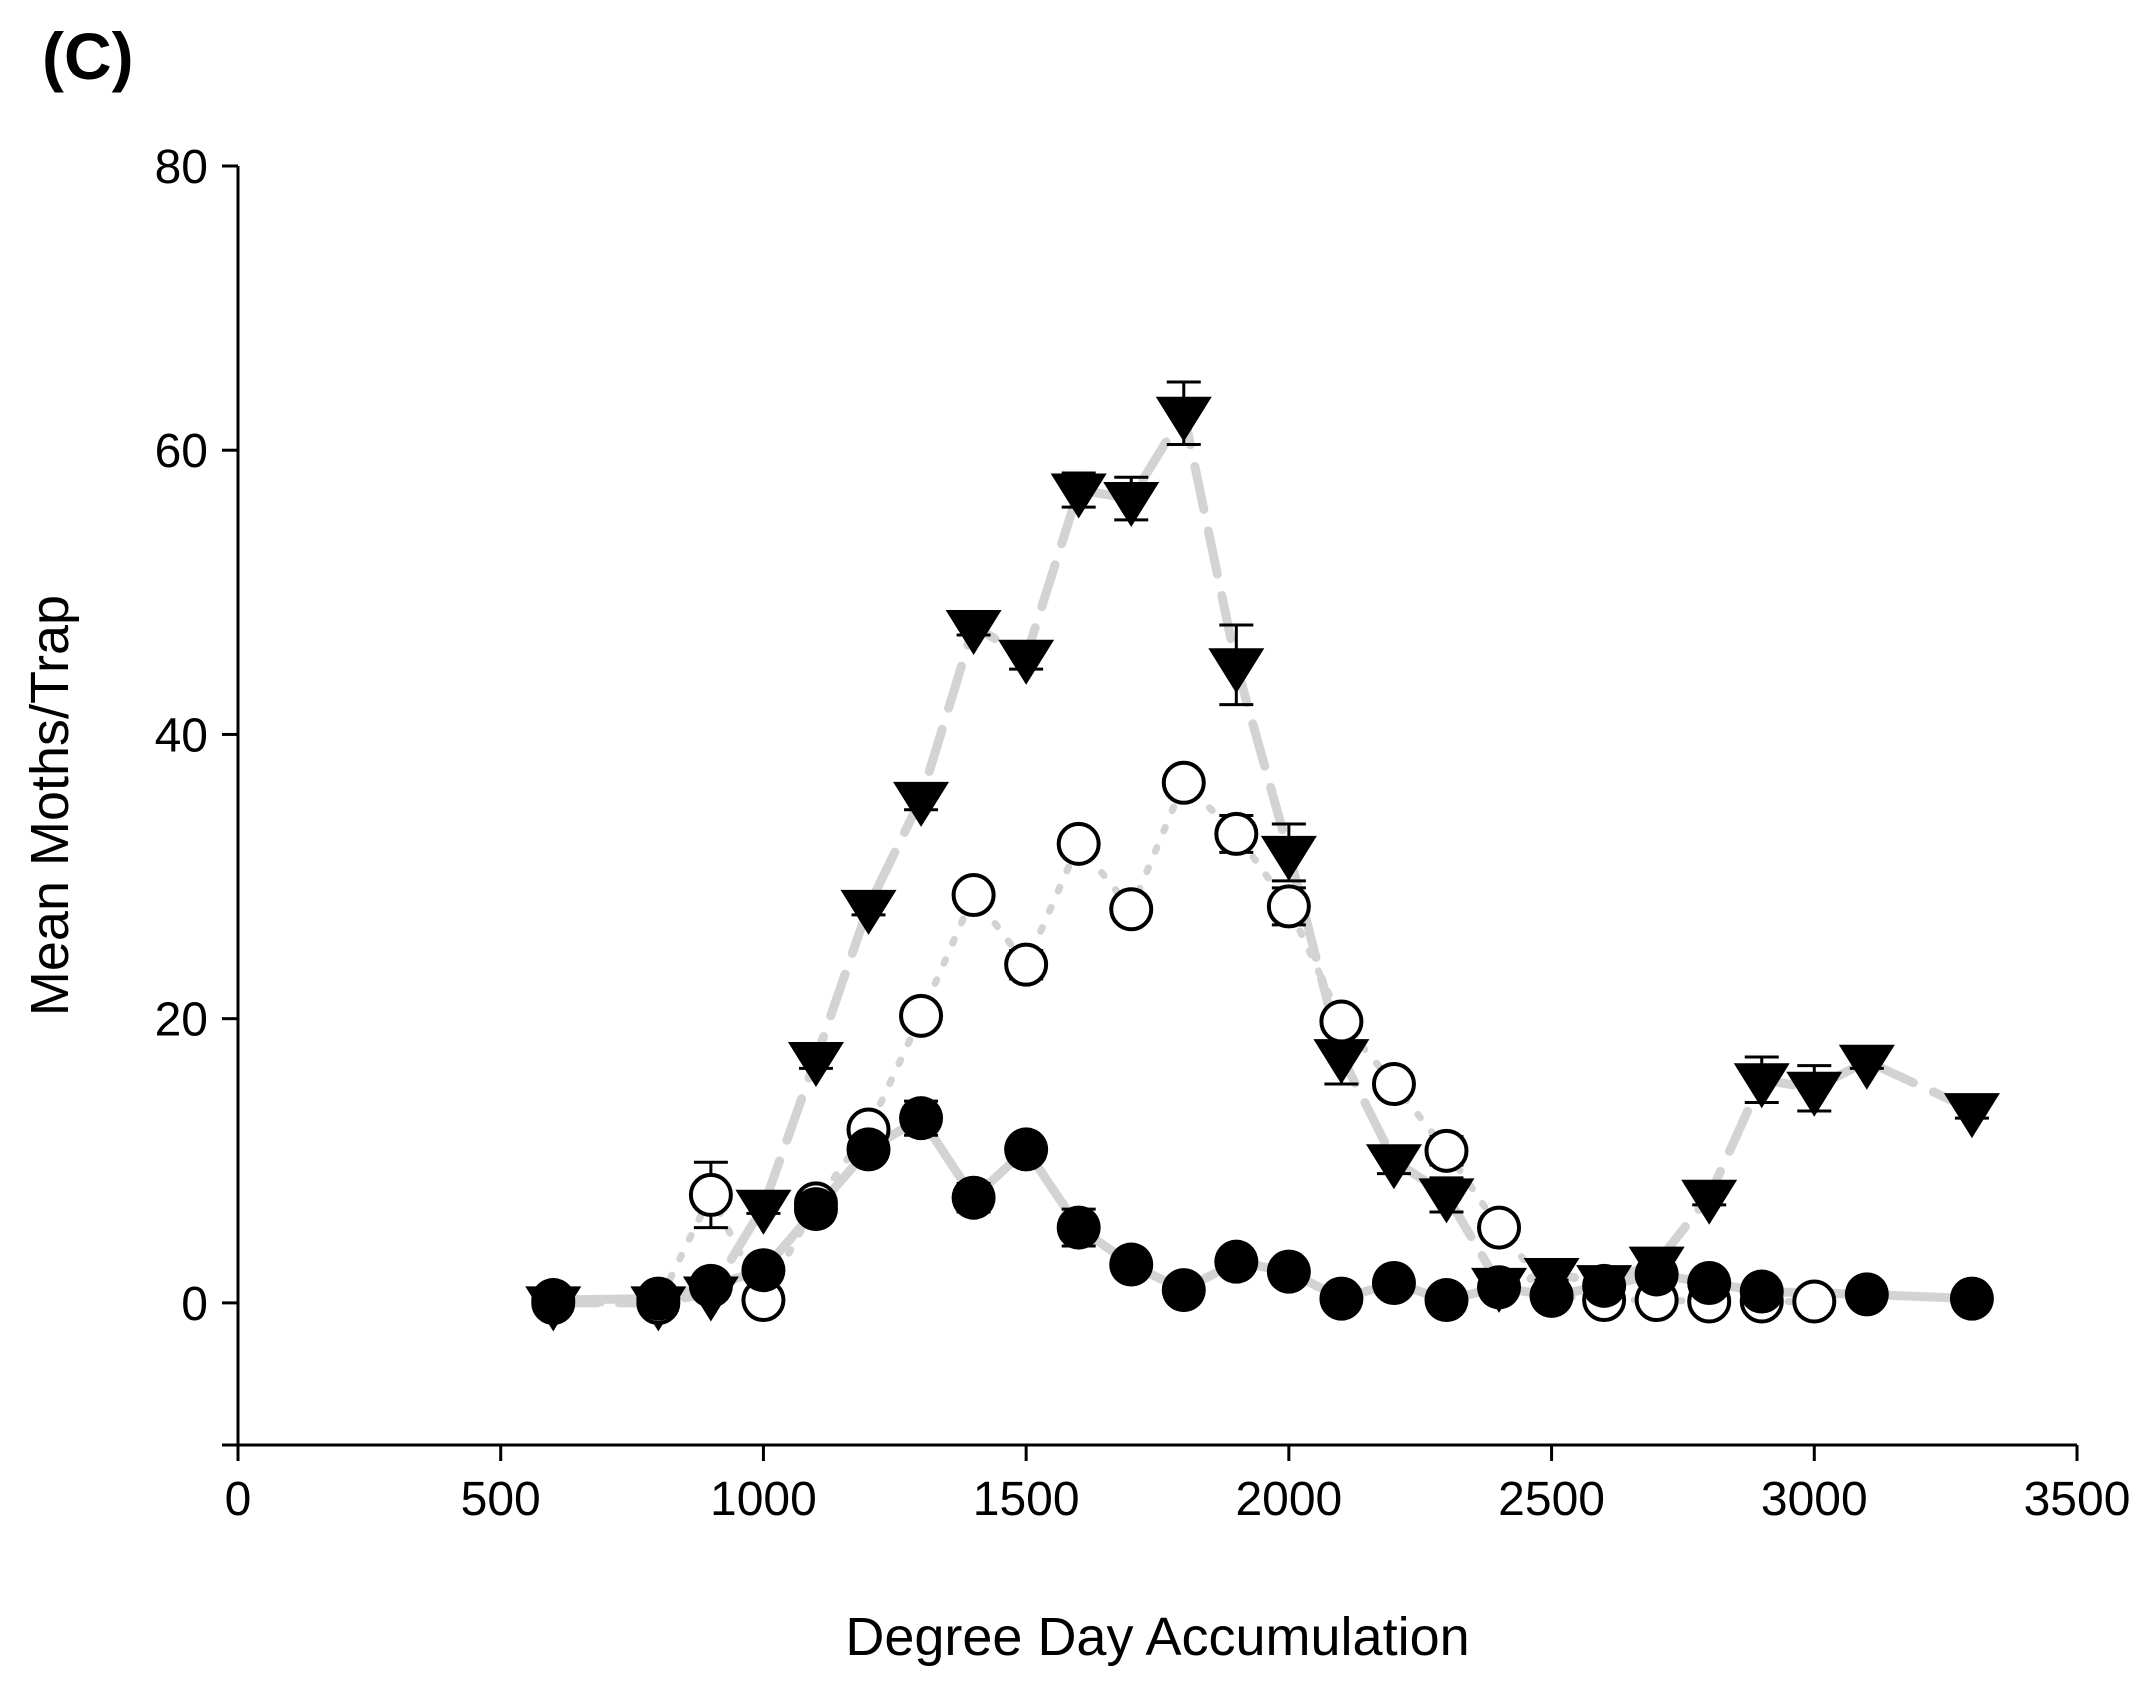 The width and height of the screenshot is (2143, 1691). What do you see at coordinates (181, 167) in the screenshot?
I see `y-tick-label: 80` at bounding box center [181, 167].